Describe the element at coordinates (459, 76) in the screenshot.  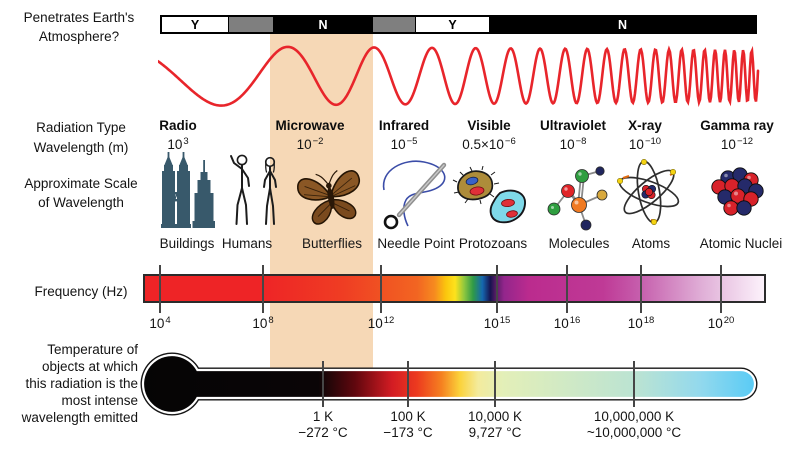
I see `wavelength-wave-icon` at that location.